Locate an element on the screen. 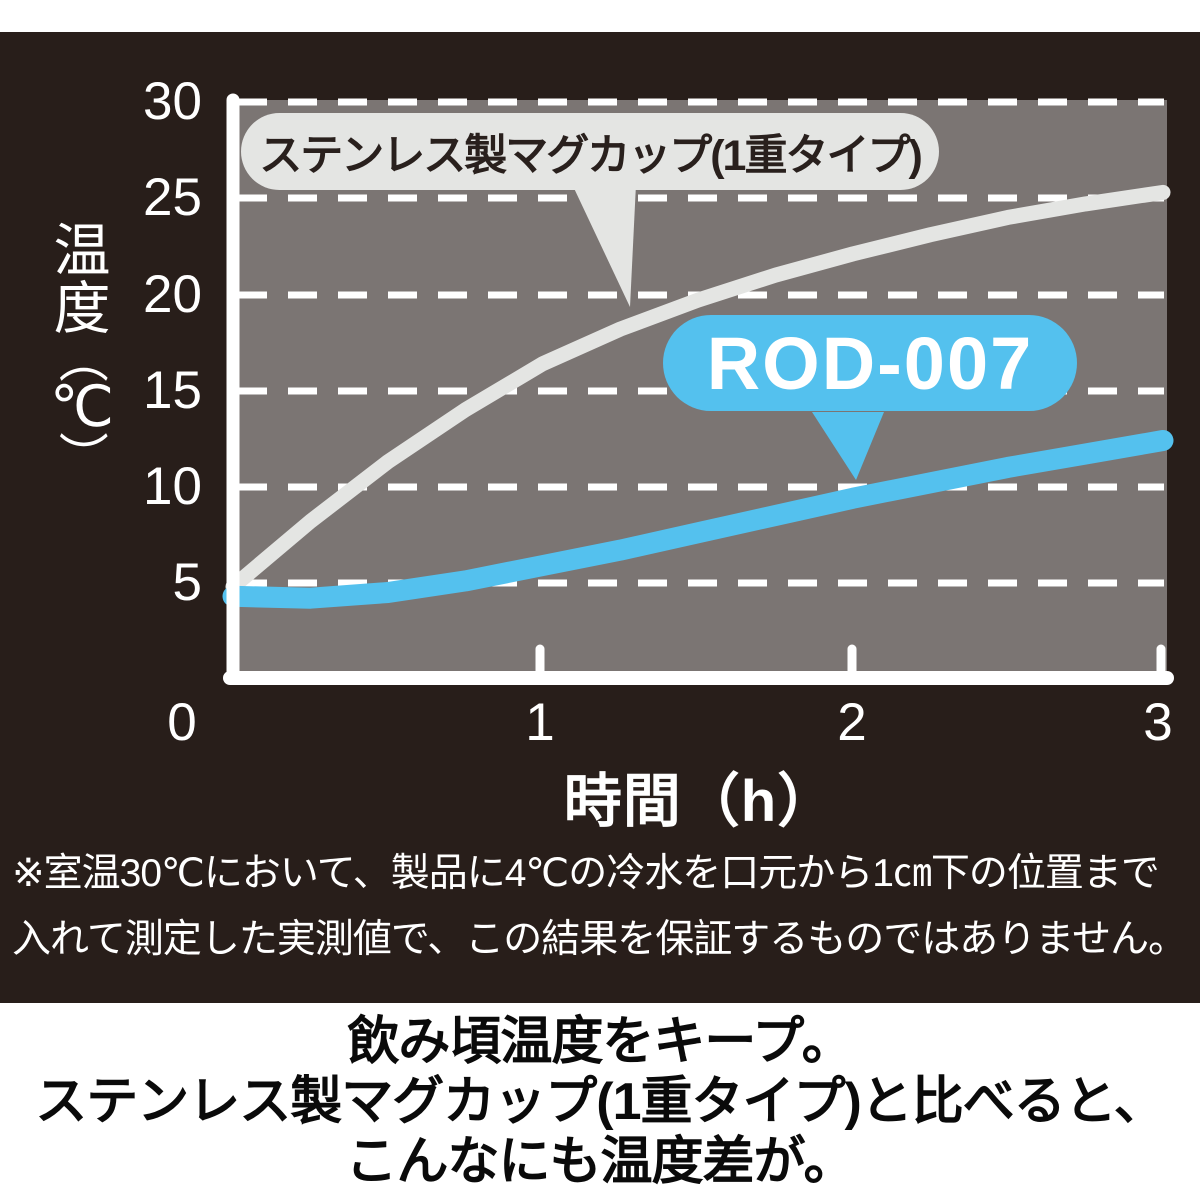  rod-007-callout: ROD-007 is located at coordinates (870, 363).